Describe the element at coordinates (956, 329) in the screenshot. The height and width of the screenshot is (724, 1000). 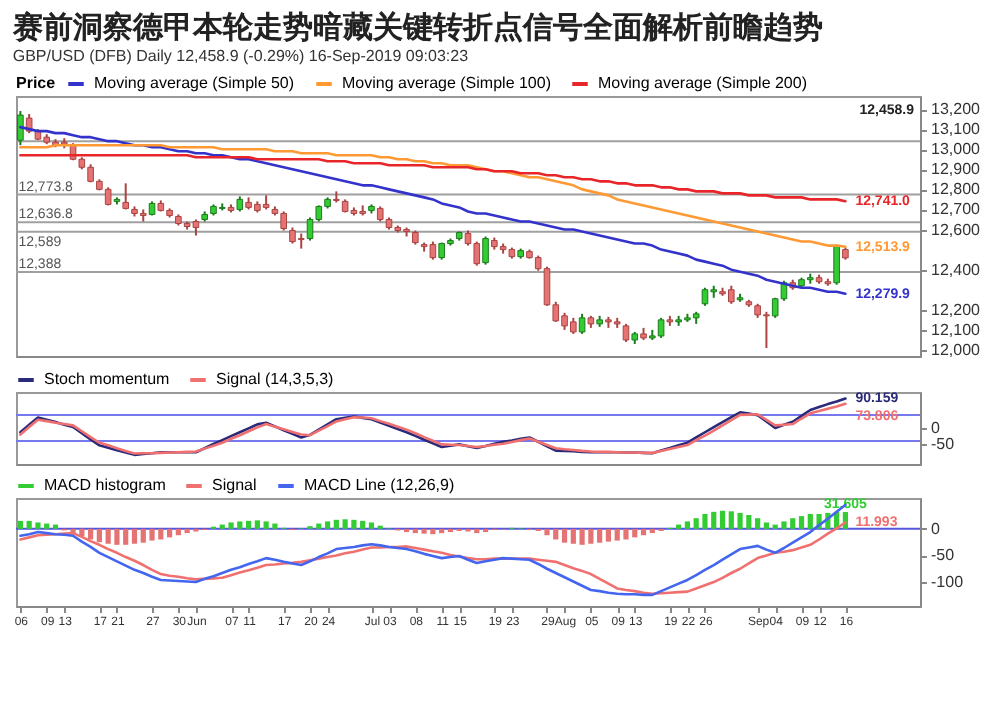
I see `y-tick-label: 12,100` at that location.